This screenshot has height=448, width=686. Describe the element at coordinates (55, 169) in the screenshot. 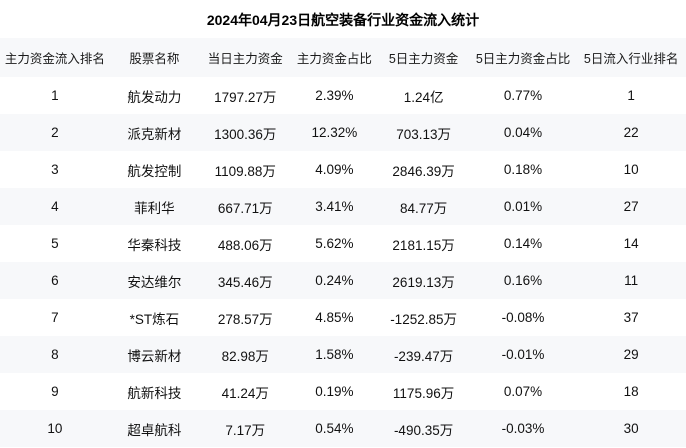

I see `table-cell: 3` at that location.